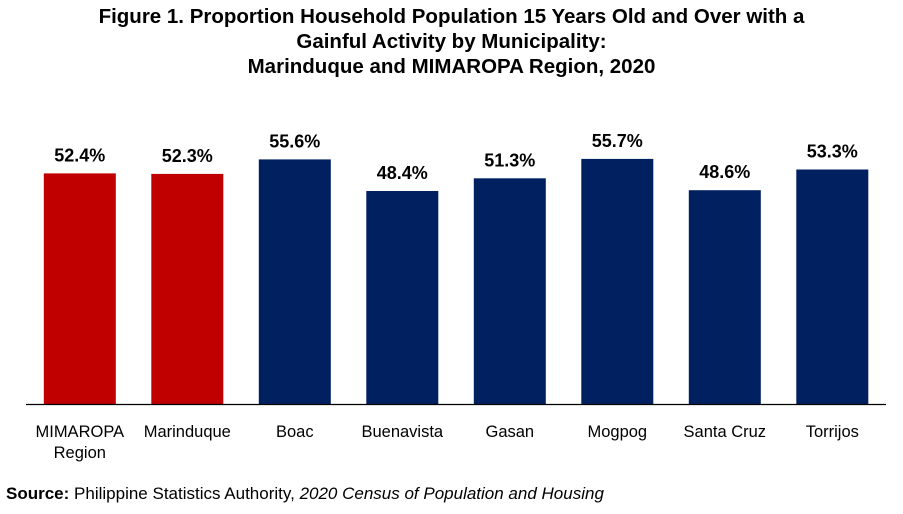 The width and height of the screenshot is (903, 514). Describe the element at coordinates (832, 432) in the screenshot. I see `category-label: Torrijos` at that location.